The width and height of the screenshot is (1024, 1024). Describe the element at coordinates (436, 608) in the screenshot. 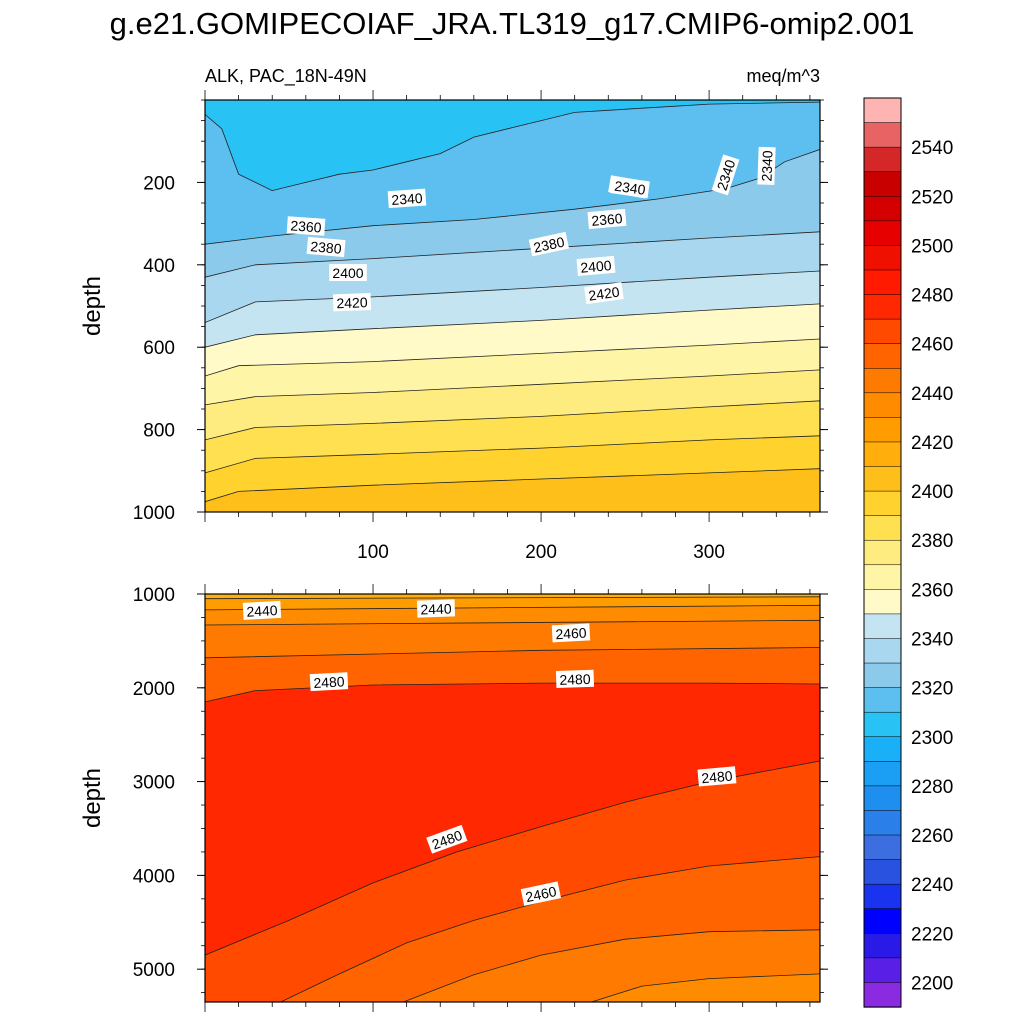

I see `svg-text: 2440` at that location.